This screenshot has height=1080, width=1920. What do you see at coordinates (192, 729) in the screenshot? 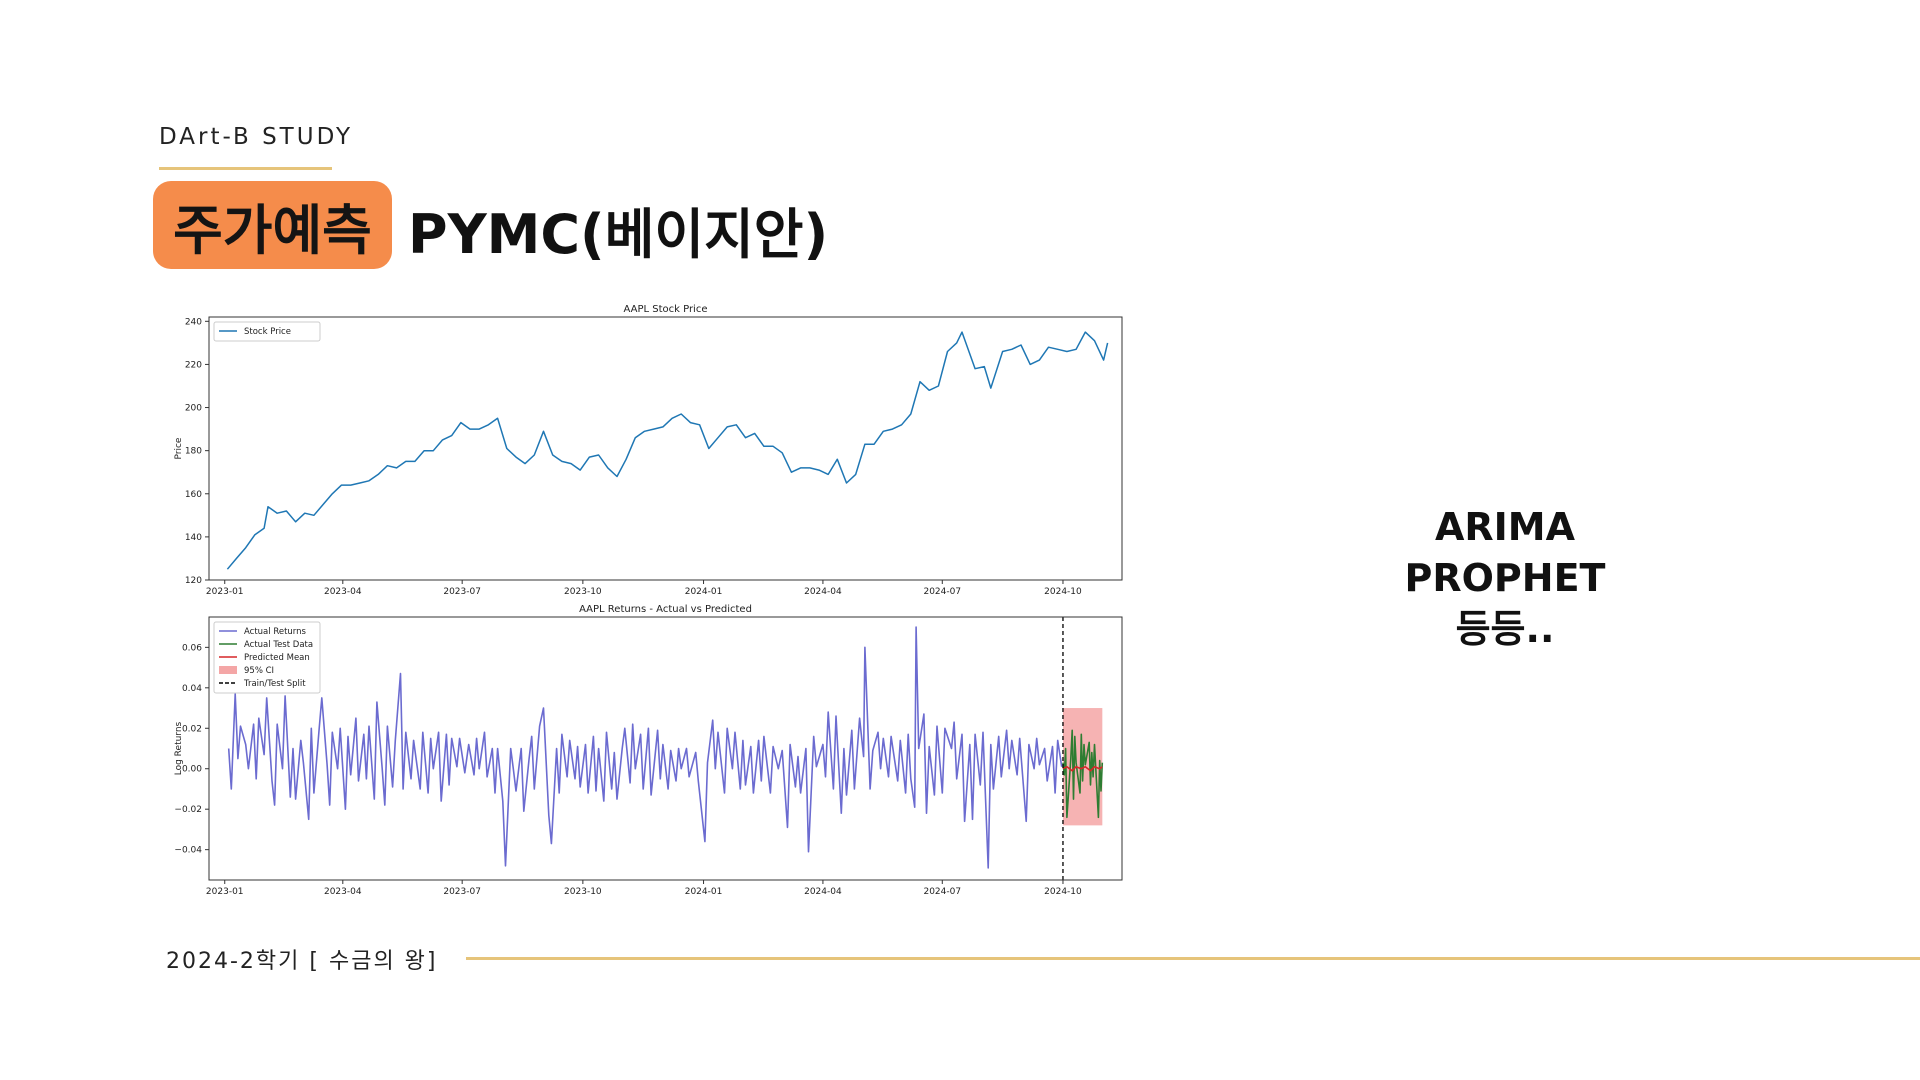
I see `y-tick-label: 0.02` at bounding box center [192, 729].